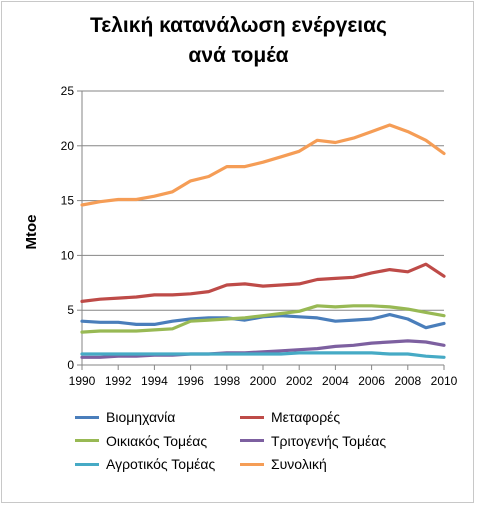 Image resolution: width=477 pixels, height=506 pixels. I want to click on legend-label: Αγροτικός Τομέας, so click(161, 464).